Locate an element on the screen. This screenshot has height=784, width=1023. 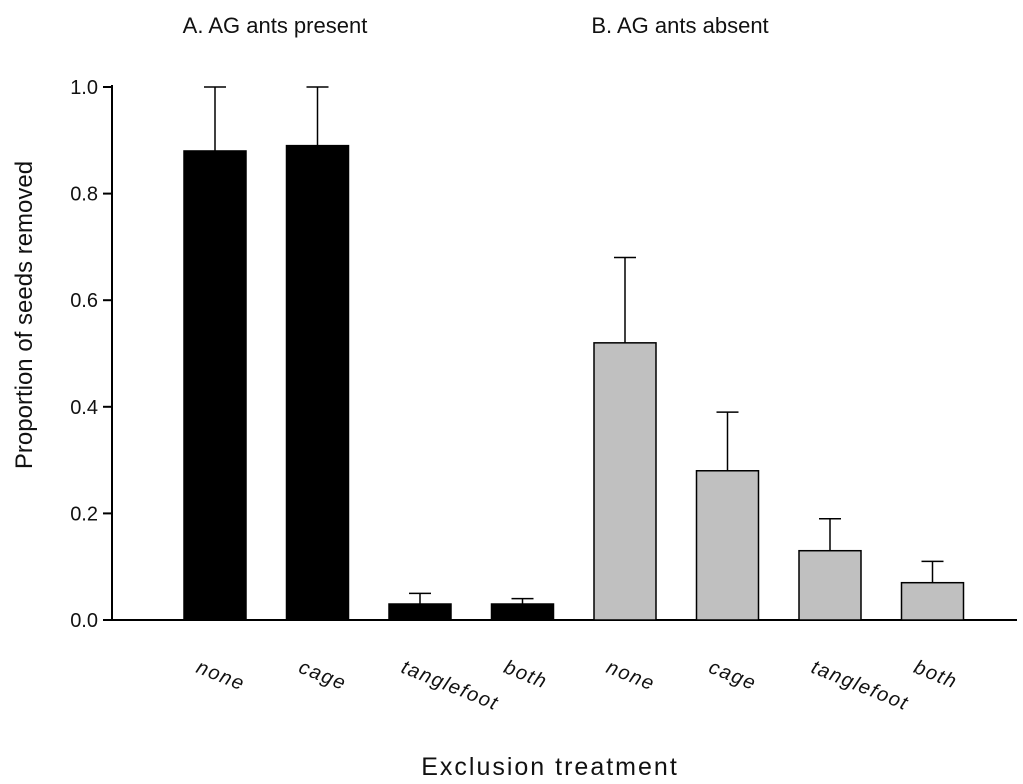
y-tick-label: 0.2 is located at coordinates (84, 514).